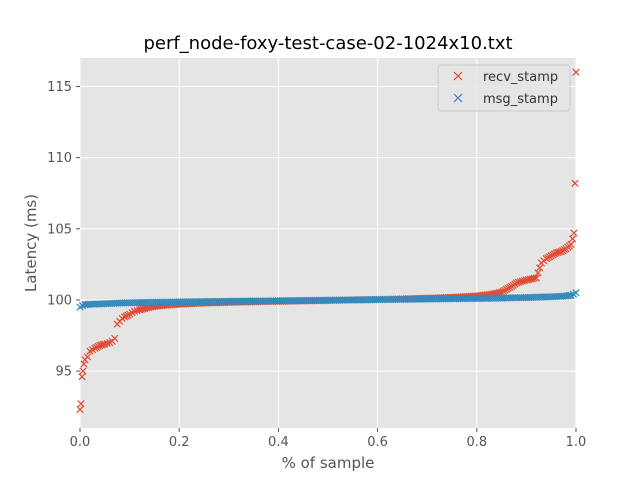 The width and height of the screenshot is (640, 480). What do you see at coordinates (59, 158) in the screenshot?
I see `y-tick-label: 110` at bounding box center [59, 158].